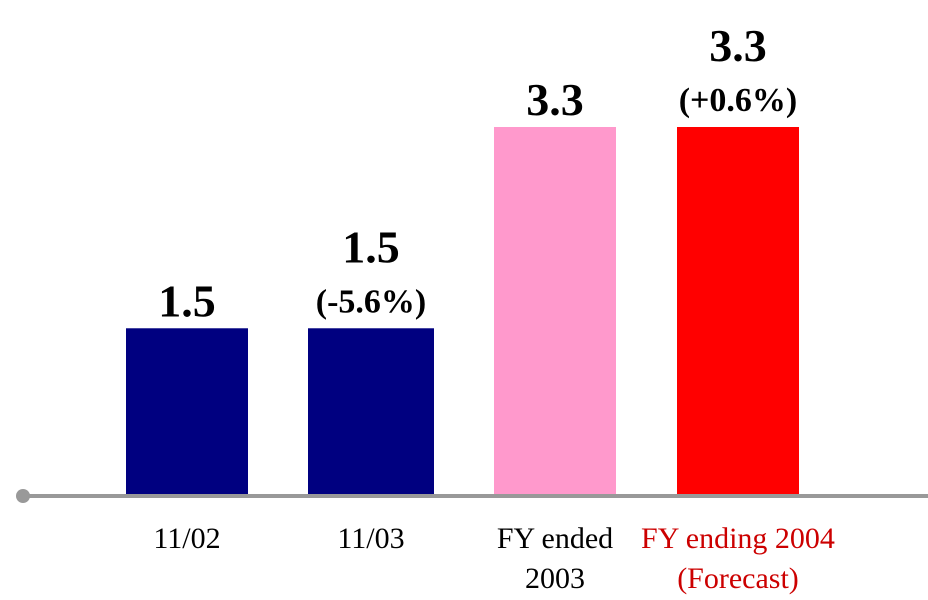 The image size is (928, 600). I want to click on x-axis-dot, so click(23, 496).